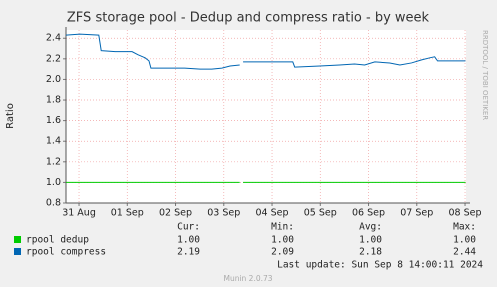 This screenshot has width=497, height=287. What do you see at coordinates (282, 227) in the screenshot?
I see `legend-column-header: Min:` at bounding box center [282, 227].